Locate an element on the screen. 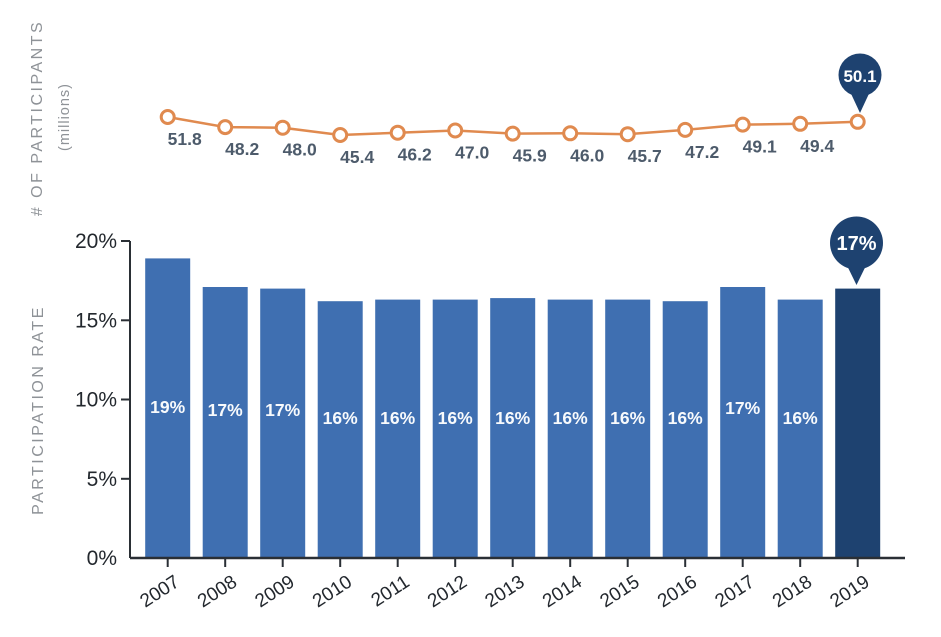 The height and width of the screenshot is (637, 941). bar-2017 is located at coordinates (743, 422).